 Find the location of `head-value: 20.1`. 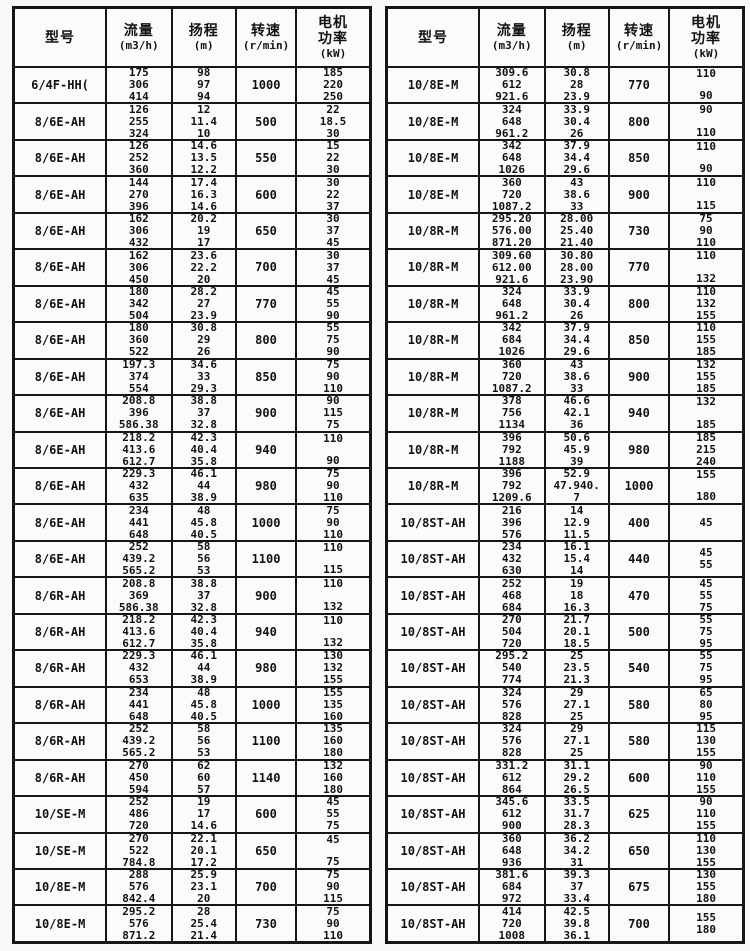

head-value: 20.1 is located at coordinates (203, 850).